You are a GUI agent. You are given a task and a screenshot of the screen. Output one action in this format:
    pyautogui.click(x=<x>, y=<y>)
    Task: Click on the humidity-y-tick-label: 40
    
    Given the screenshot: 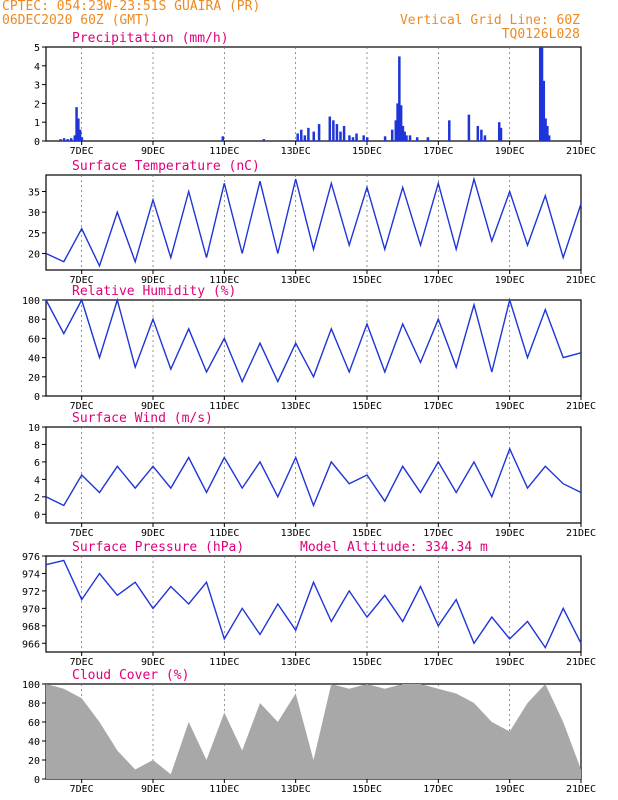 What is the action you would take?
    pyautogui.click(x=34, y=359)
    